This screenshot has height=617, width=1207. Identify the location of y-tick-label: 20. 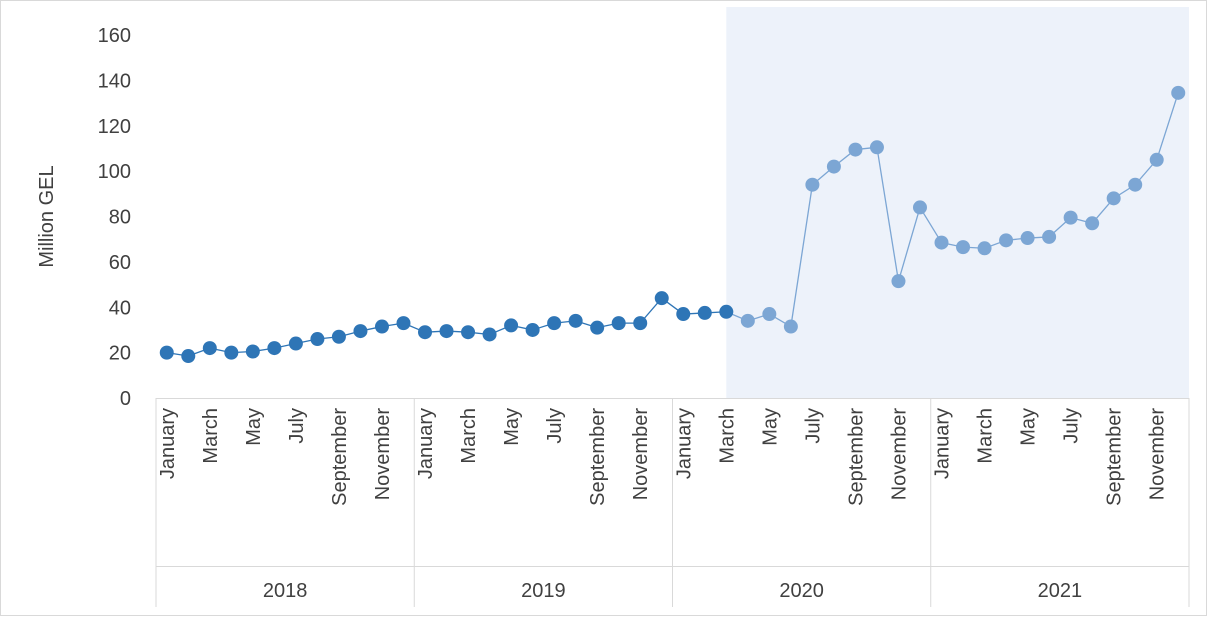
(120, 354).